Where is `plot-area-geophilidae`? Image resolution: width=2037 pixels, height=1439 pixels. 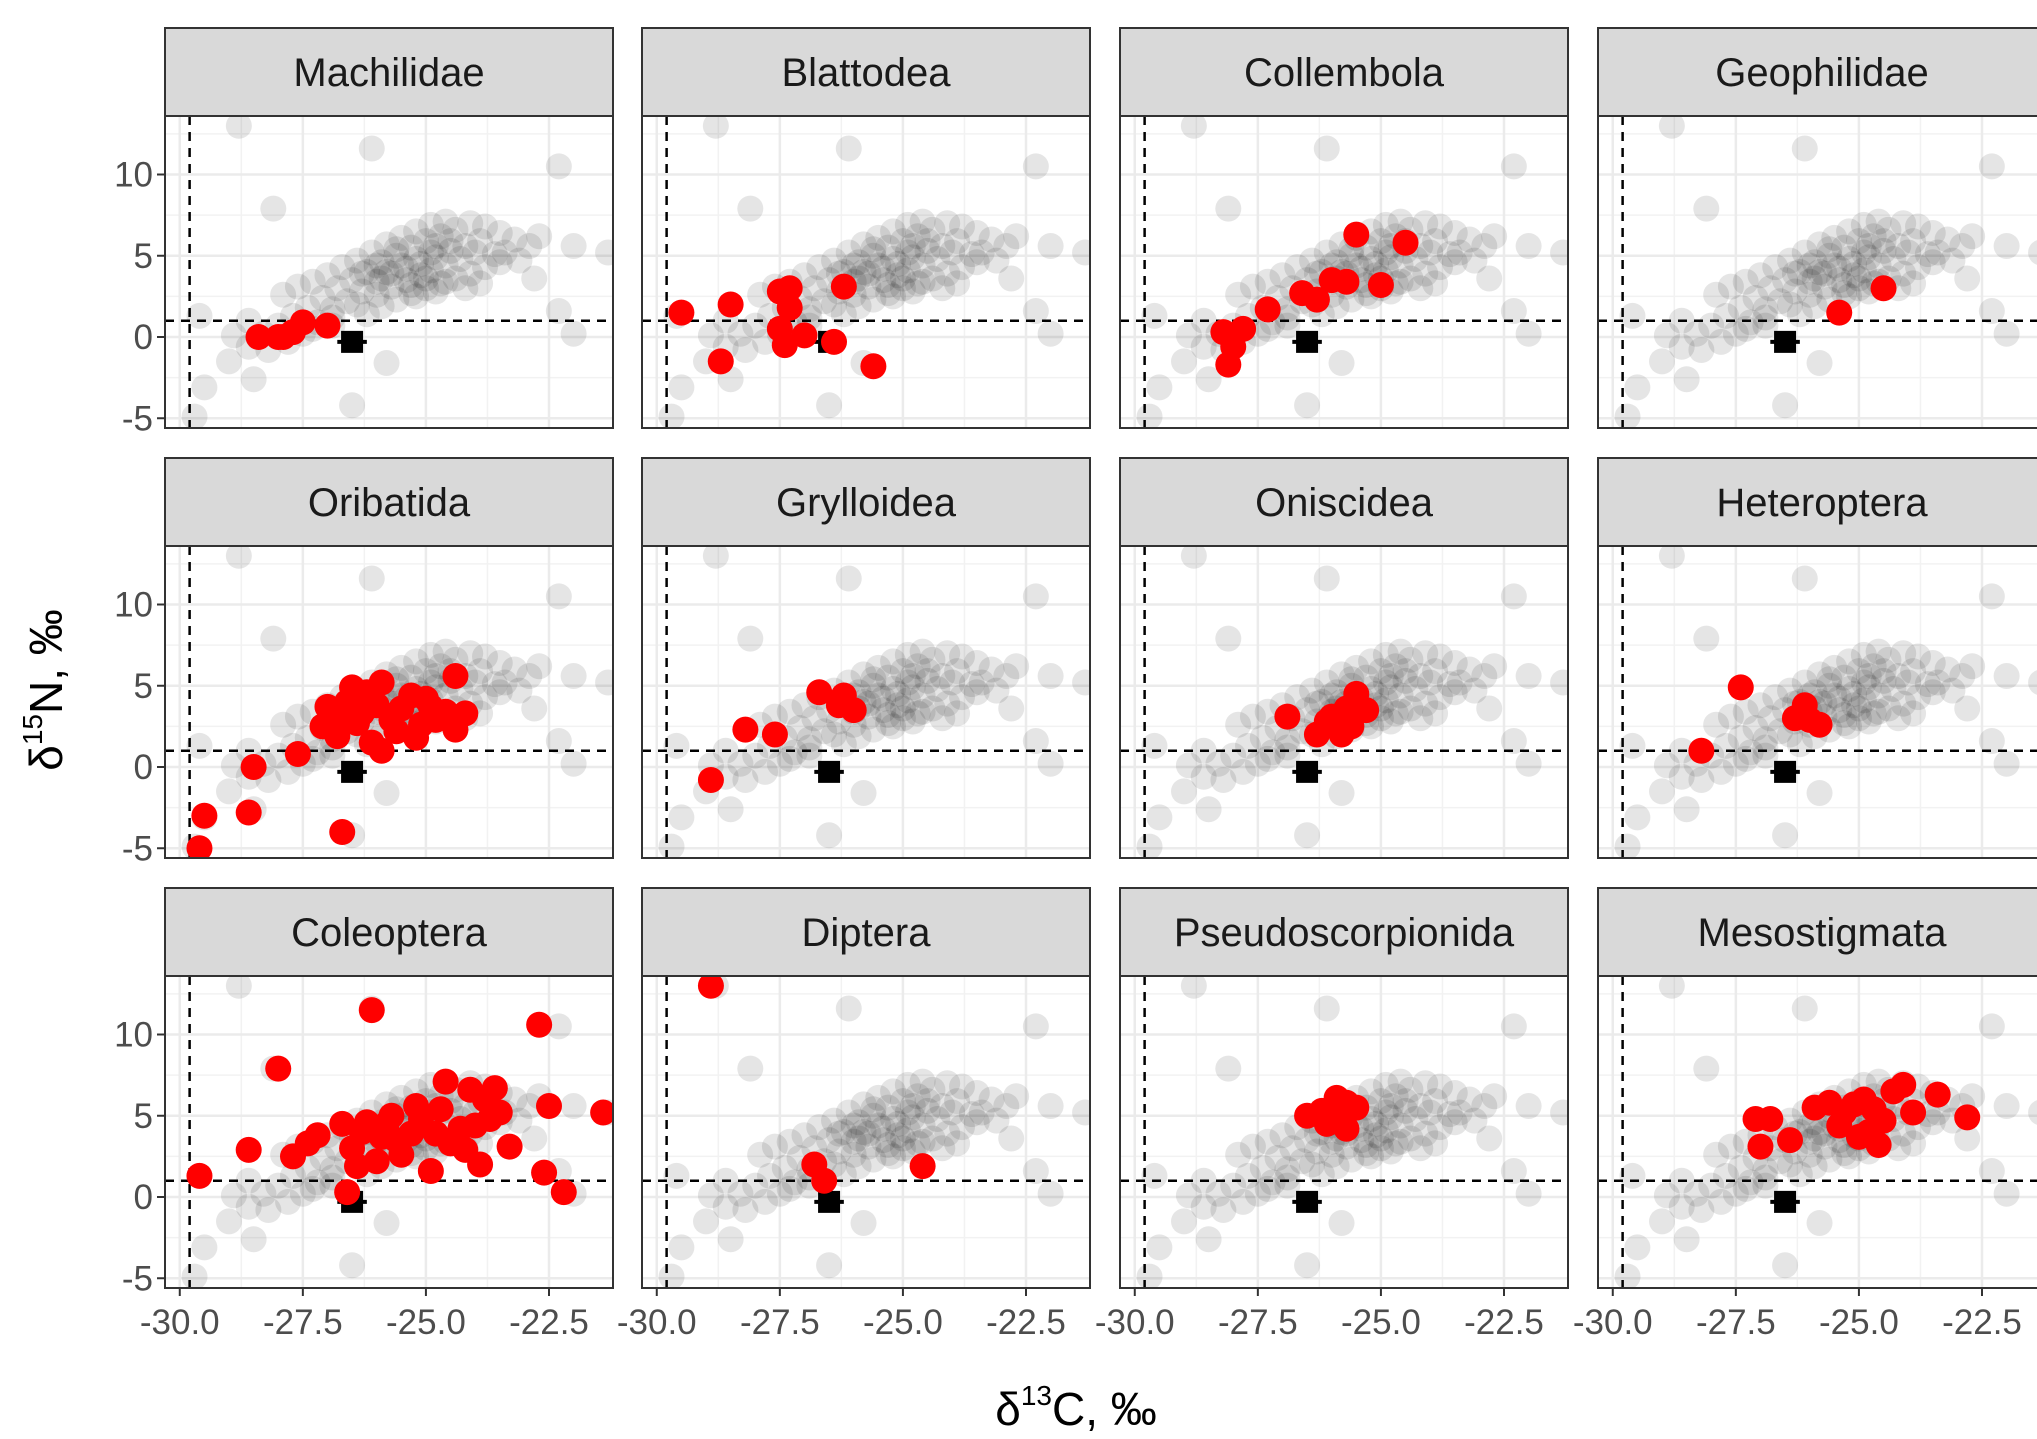
plot-area-geophilidae is located at coordinates (1817, 272).